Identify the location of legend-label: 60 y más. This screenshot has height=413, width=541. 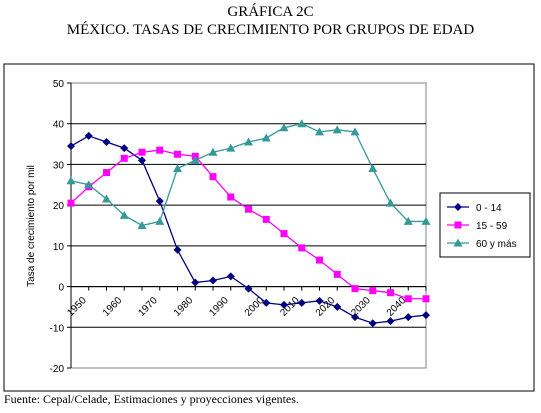
(496, 244).